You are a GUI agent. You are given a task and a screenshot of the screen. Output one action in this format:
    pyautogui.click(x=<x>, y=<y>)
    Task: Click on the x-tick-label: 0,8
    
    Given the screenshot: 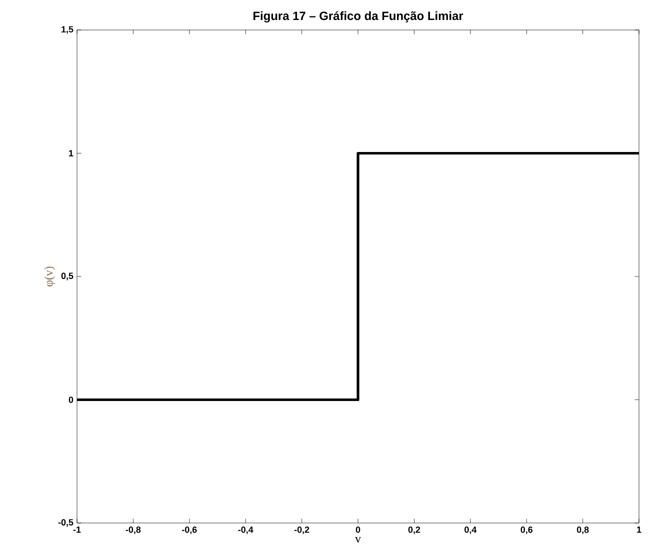 What is the action you would take?
    pyautogui.click(x=582, y=530)
    